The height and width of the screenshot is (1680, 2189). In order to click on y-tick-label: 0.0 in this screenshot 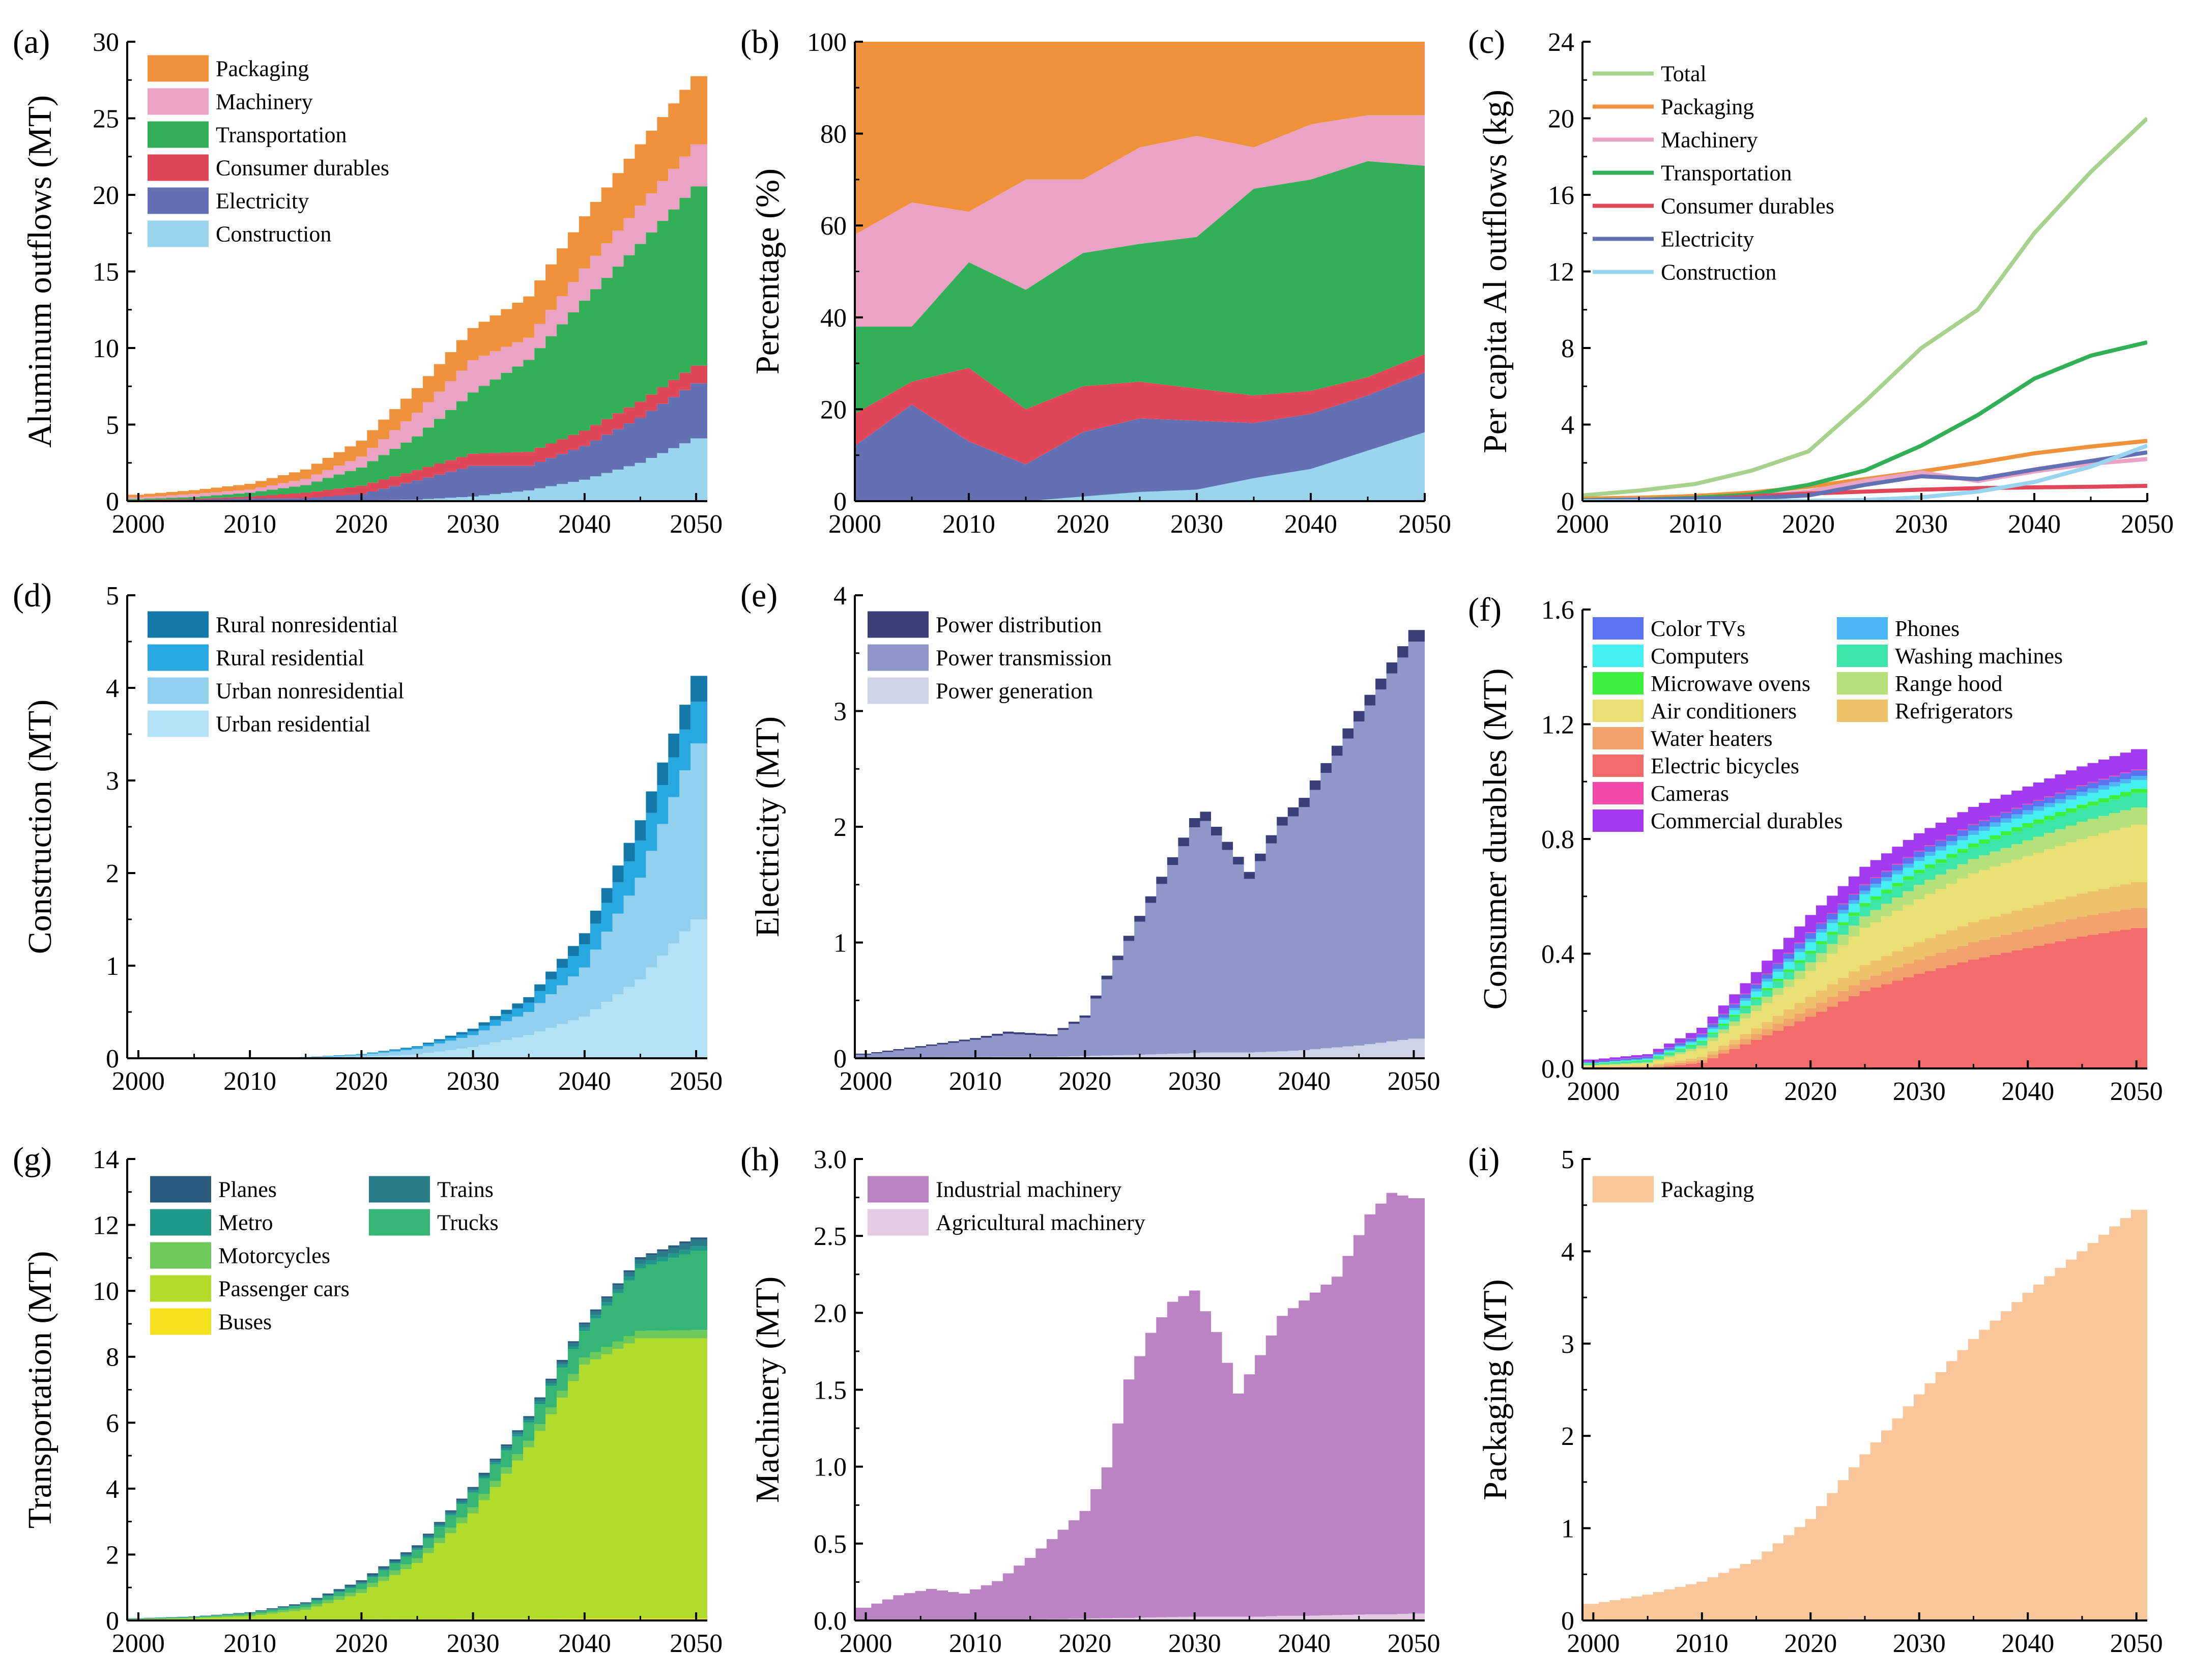, I will do `click(830, 1621)`.